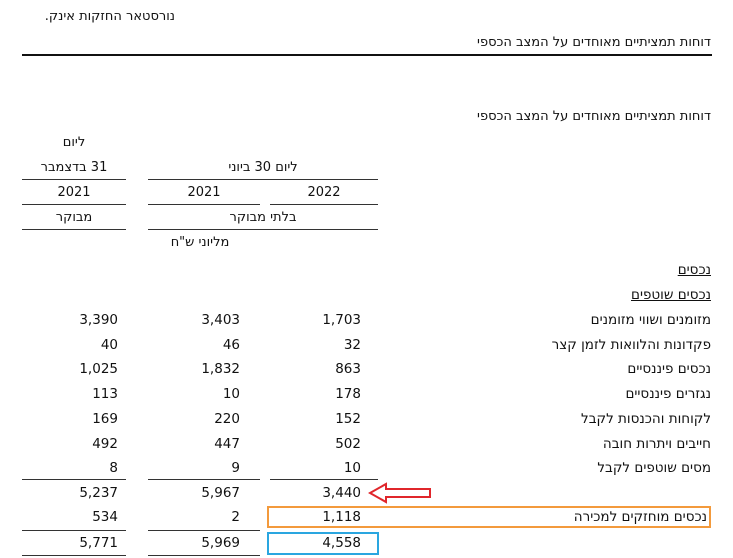  I want to click on cell-2021: 10, so click(231, 394).